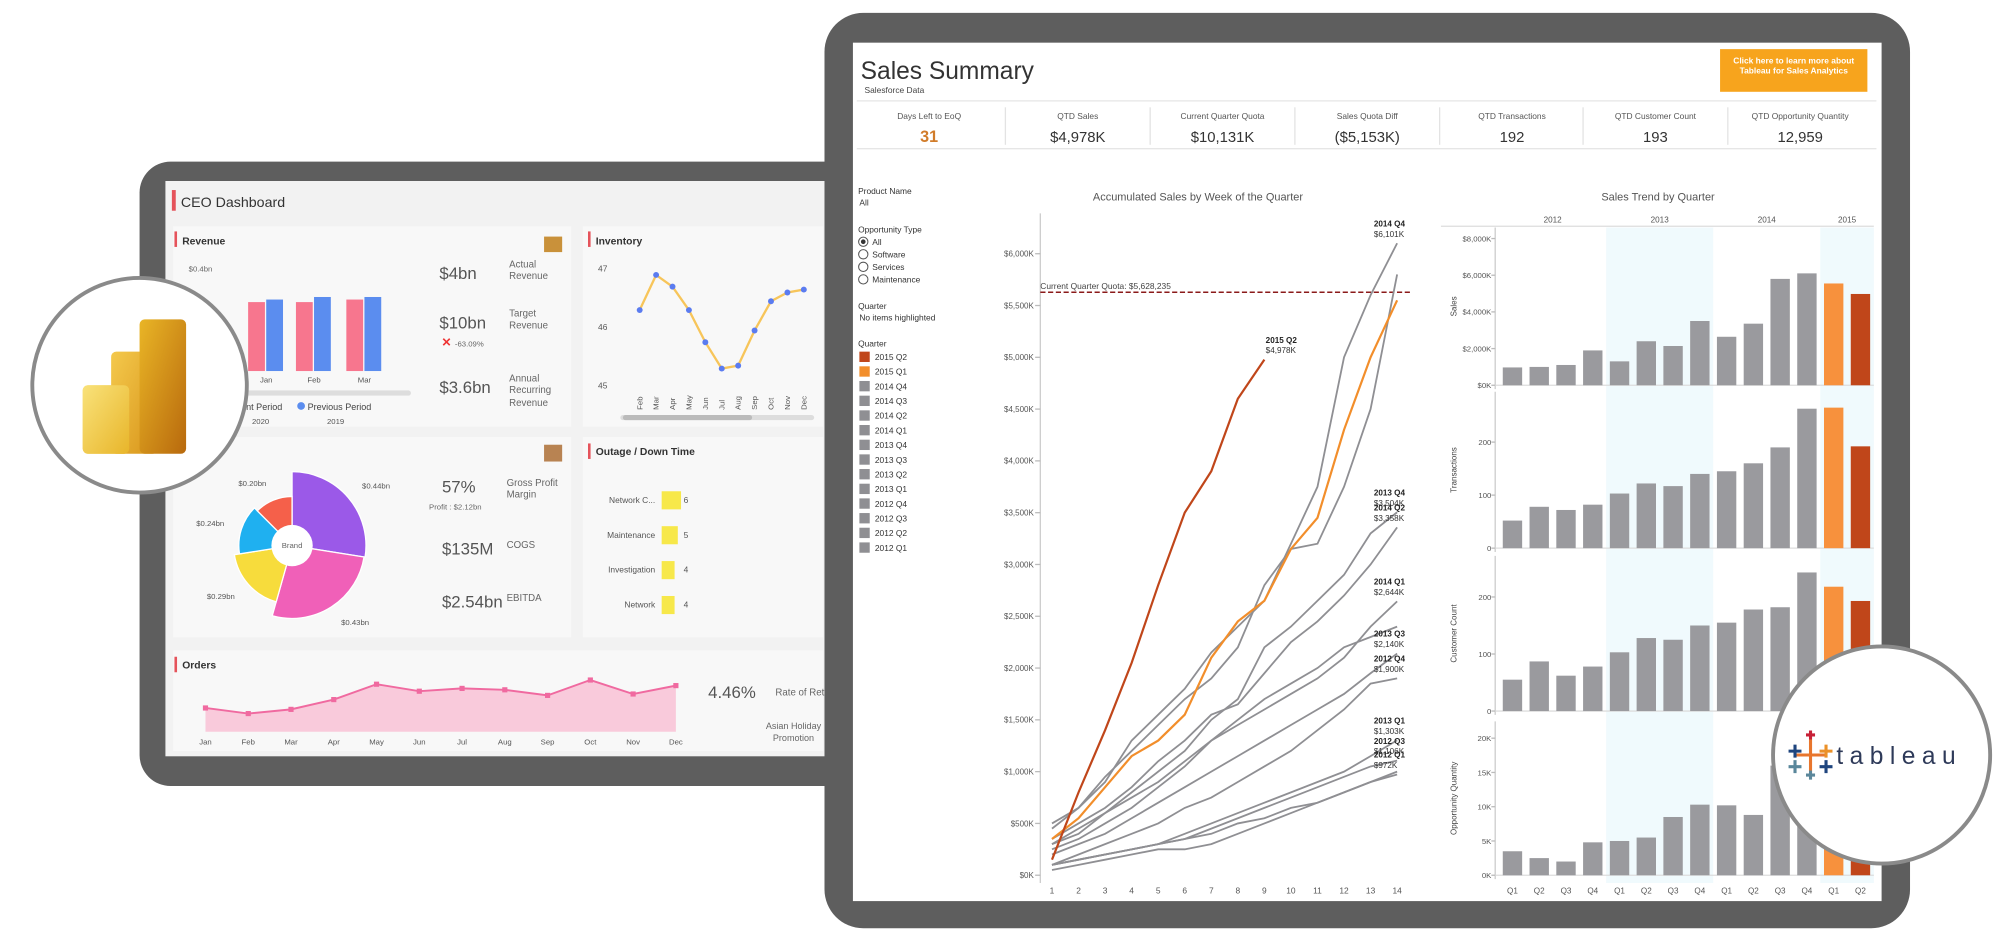 This screenshot has height=936, width=2016. Describe the element at coordinates (1512, 138) in the screenshot. I see `kpi-value: 192` at that location.